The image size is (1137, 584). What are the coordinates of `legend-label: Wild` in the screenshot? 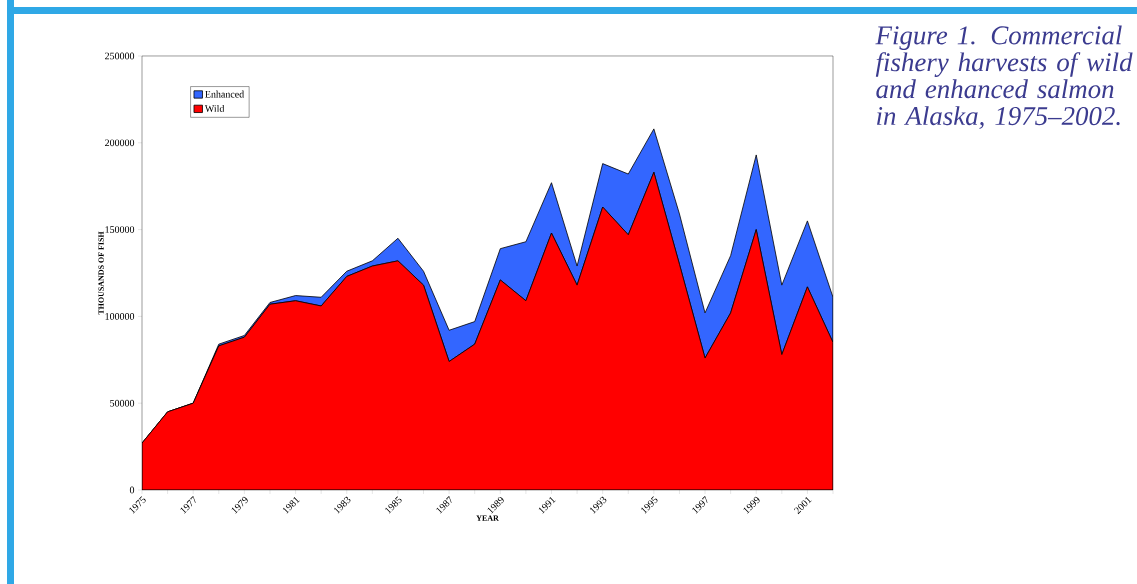 It's located at (214, 108).